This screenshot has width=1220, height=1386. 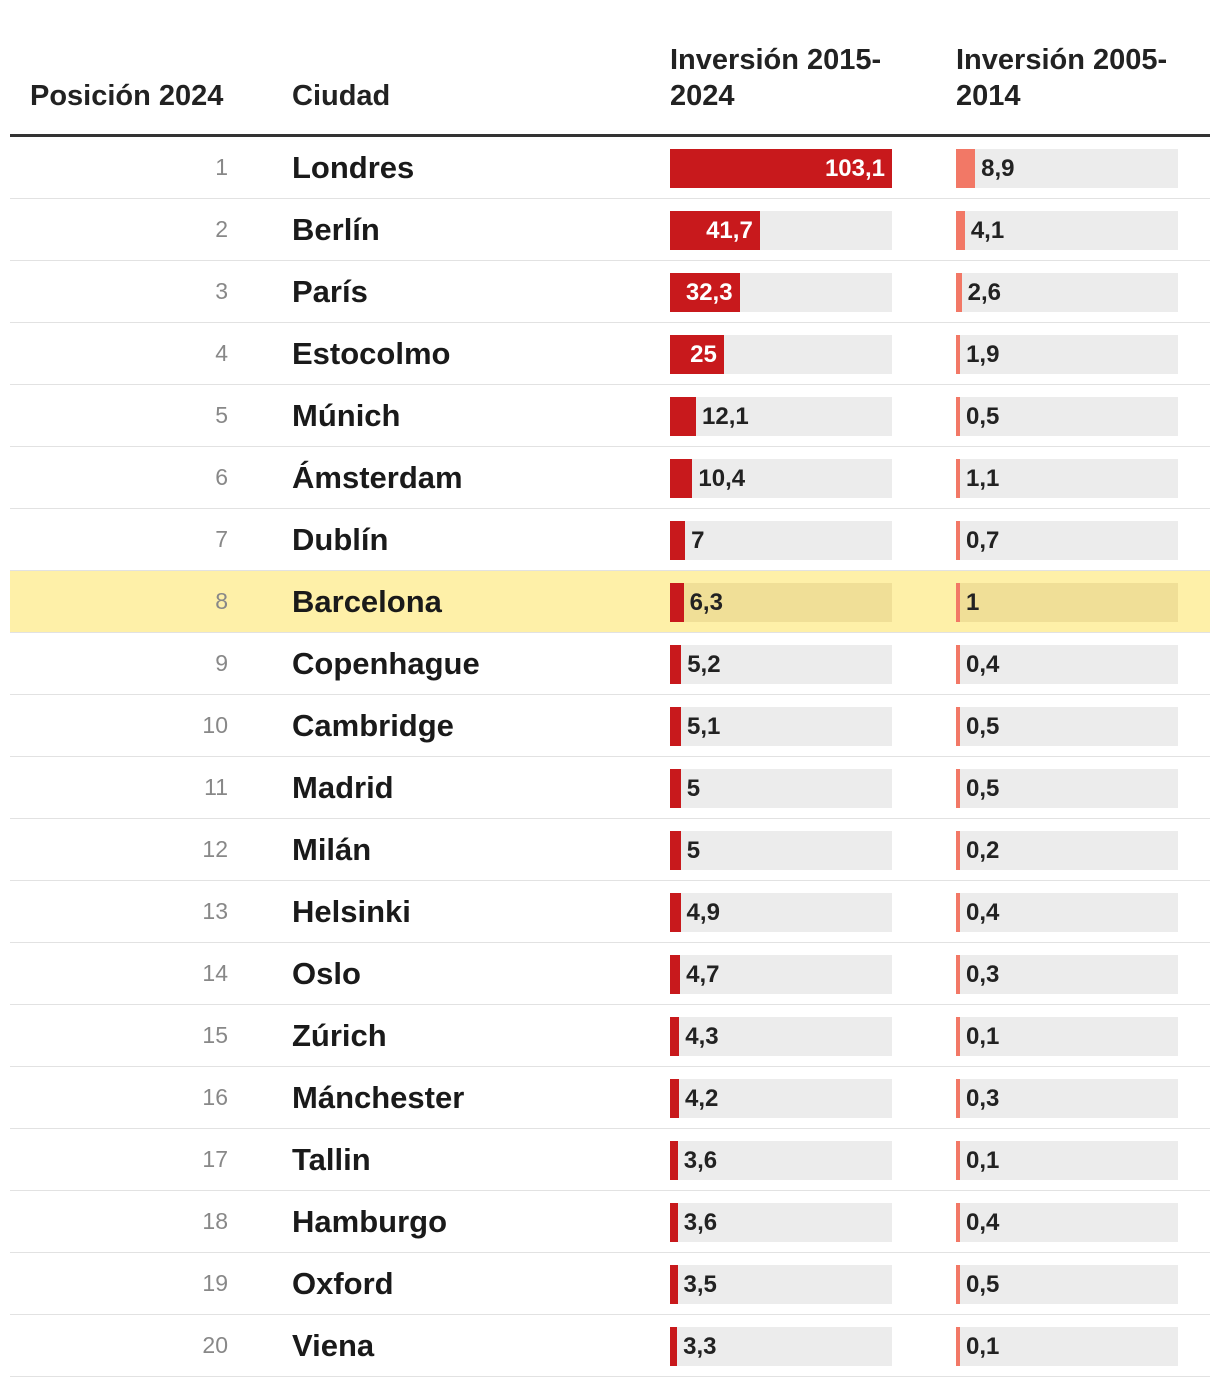 What do you see at coordinates (215, 849) in the screenshot?
I see `row-position: 12` at bounding box center [215, 849].